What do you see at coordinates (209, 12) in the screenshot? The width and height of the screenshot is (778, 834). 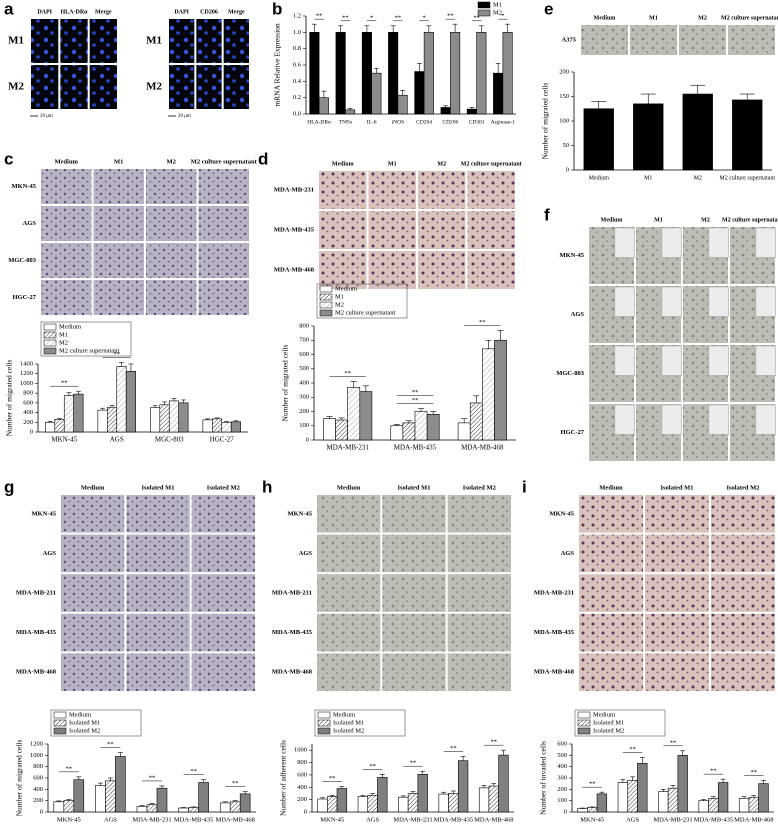 I see `column-header: CD206` at bounding box center [209, 12].